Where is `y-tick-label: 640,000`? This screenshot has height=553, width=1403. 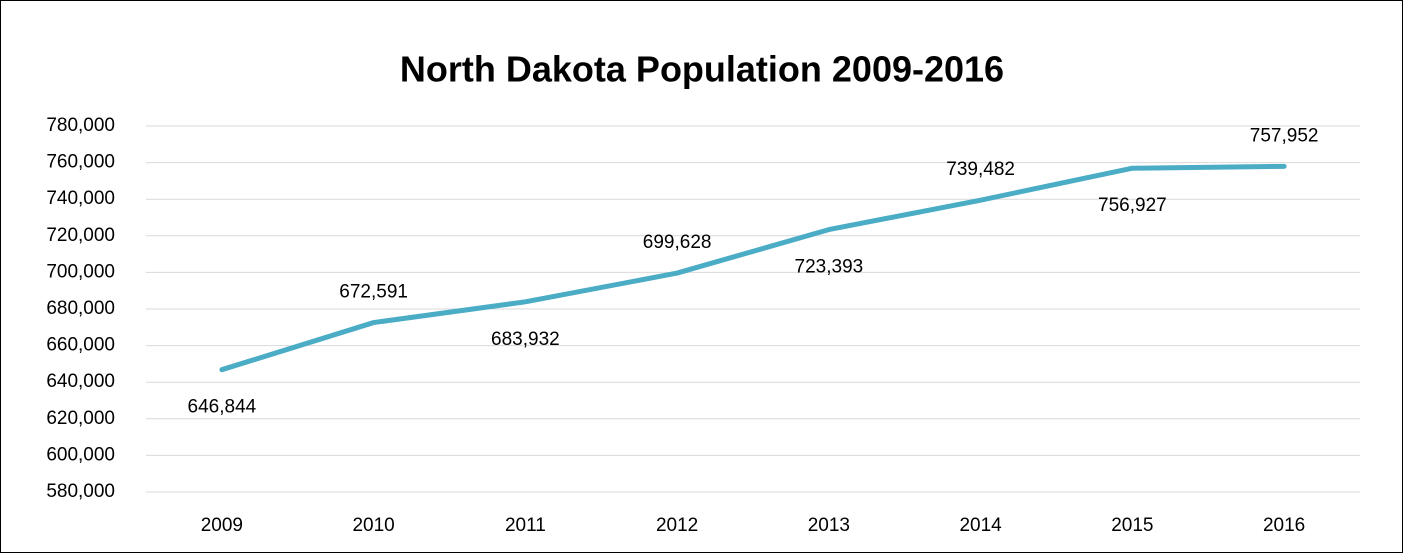 y-tick-label: 640,000 is located at coordinates (80, 381).